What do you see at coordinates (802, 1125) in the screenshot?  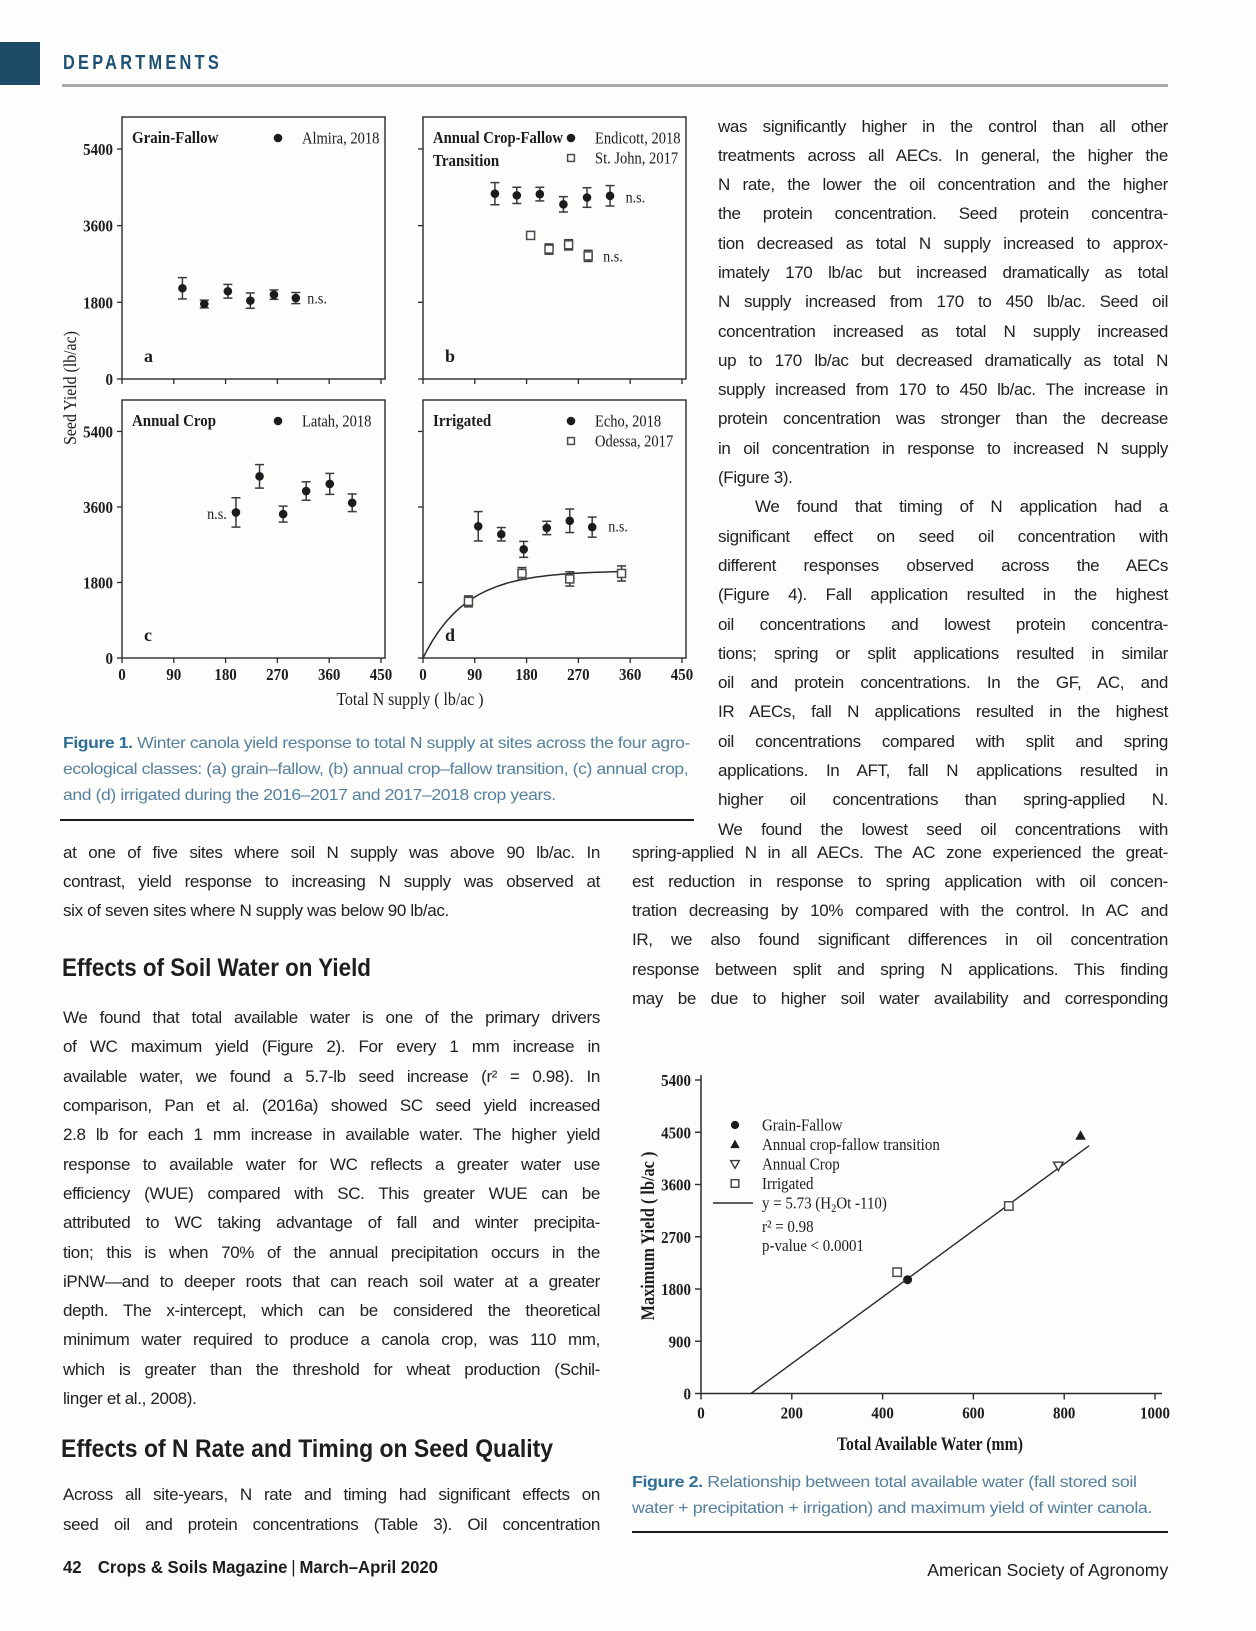 I see `legend-label: Grain-Fallow` at bounding box center [802, 1125].